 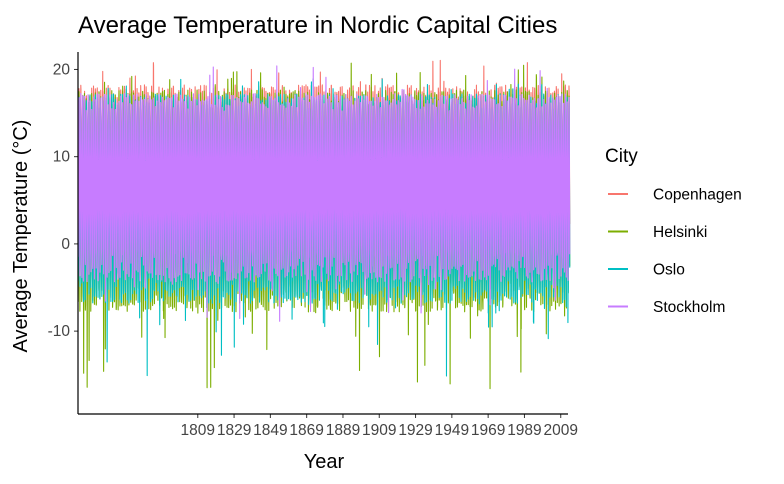 What do you see at coordinates (524, 430) in the screenshot?
I see `x-tick-label: 1989` at bounding box center [524, 430].